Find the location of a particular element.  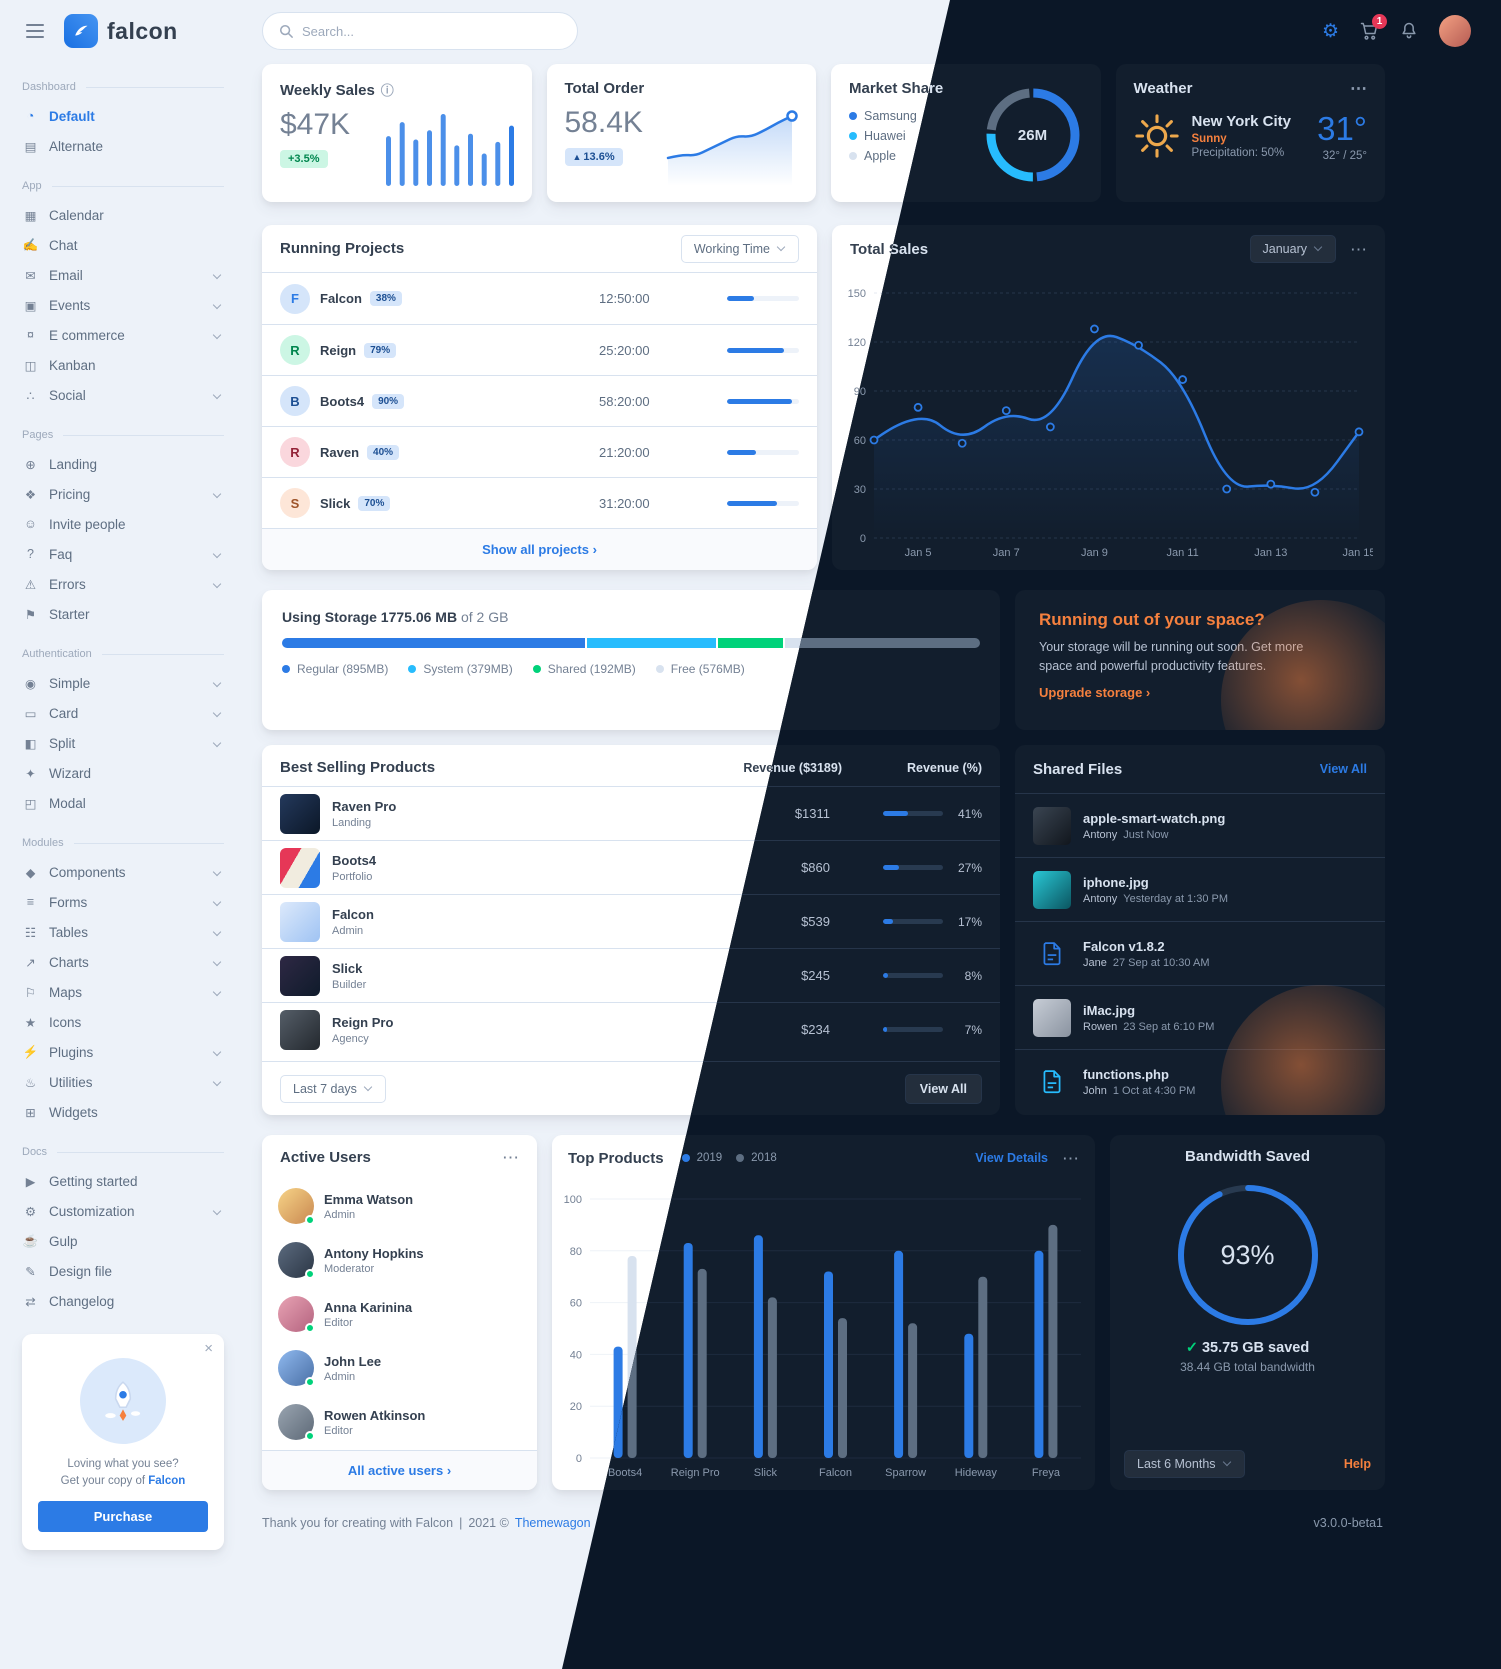

product-name: Falcon is located at coordinates (353, 914).